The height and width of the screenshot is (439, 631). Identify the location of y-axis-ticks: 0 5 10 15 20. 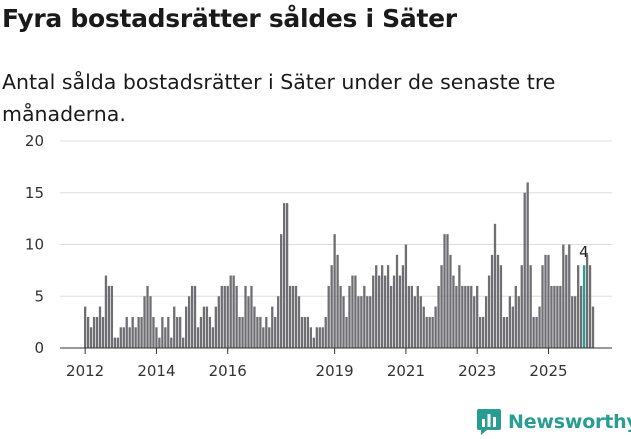
(34, 244).